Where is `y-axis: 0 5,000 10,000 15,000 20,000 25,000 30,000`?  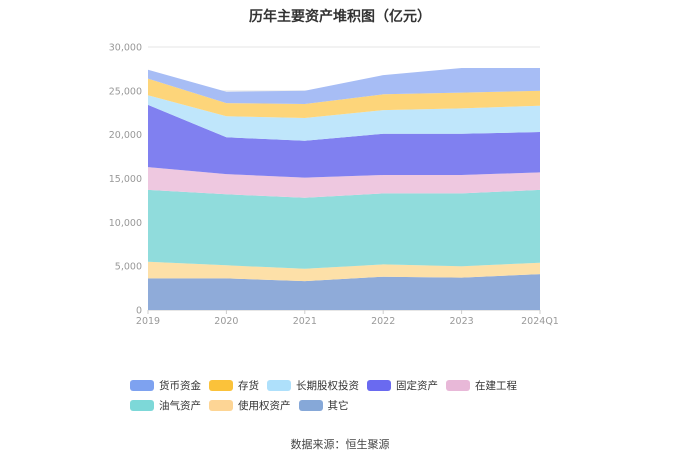 y-axis: 0 5,000 10,000 15,000 20,000 25,000 30,000 is located at coordinates (125, 180).